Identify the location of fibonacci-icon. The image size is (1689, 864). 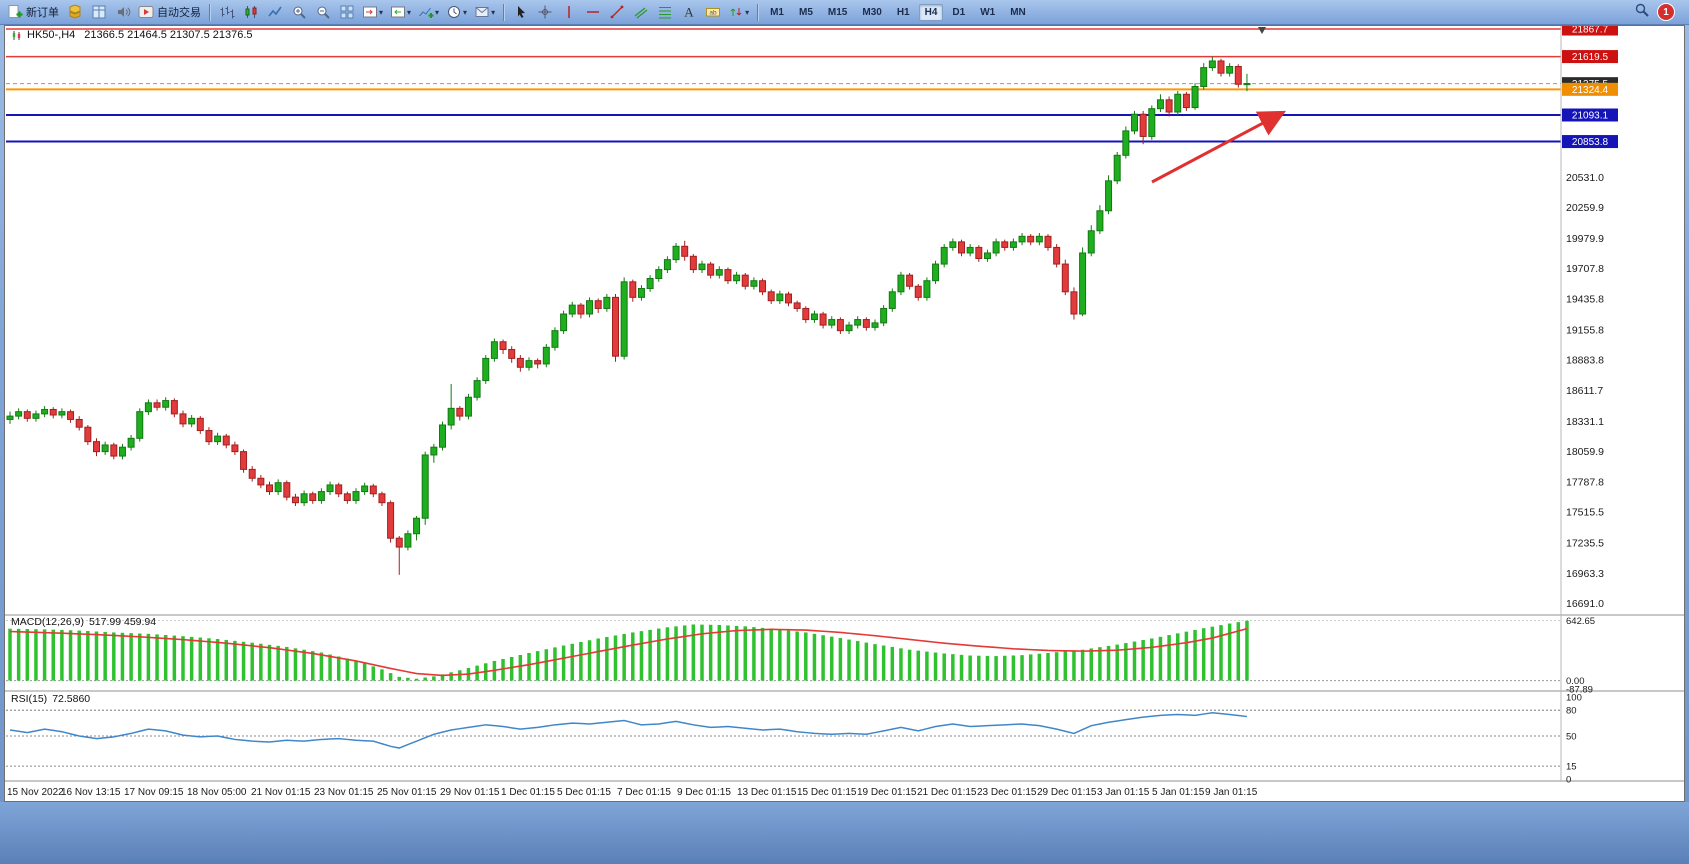
(665, 12).